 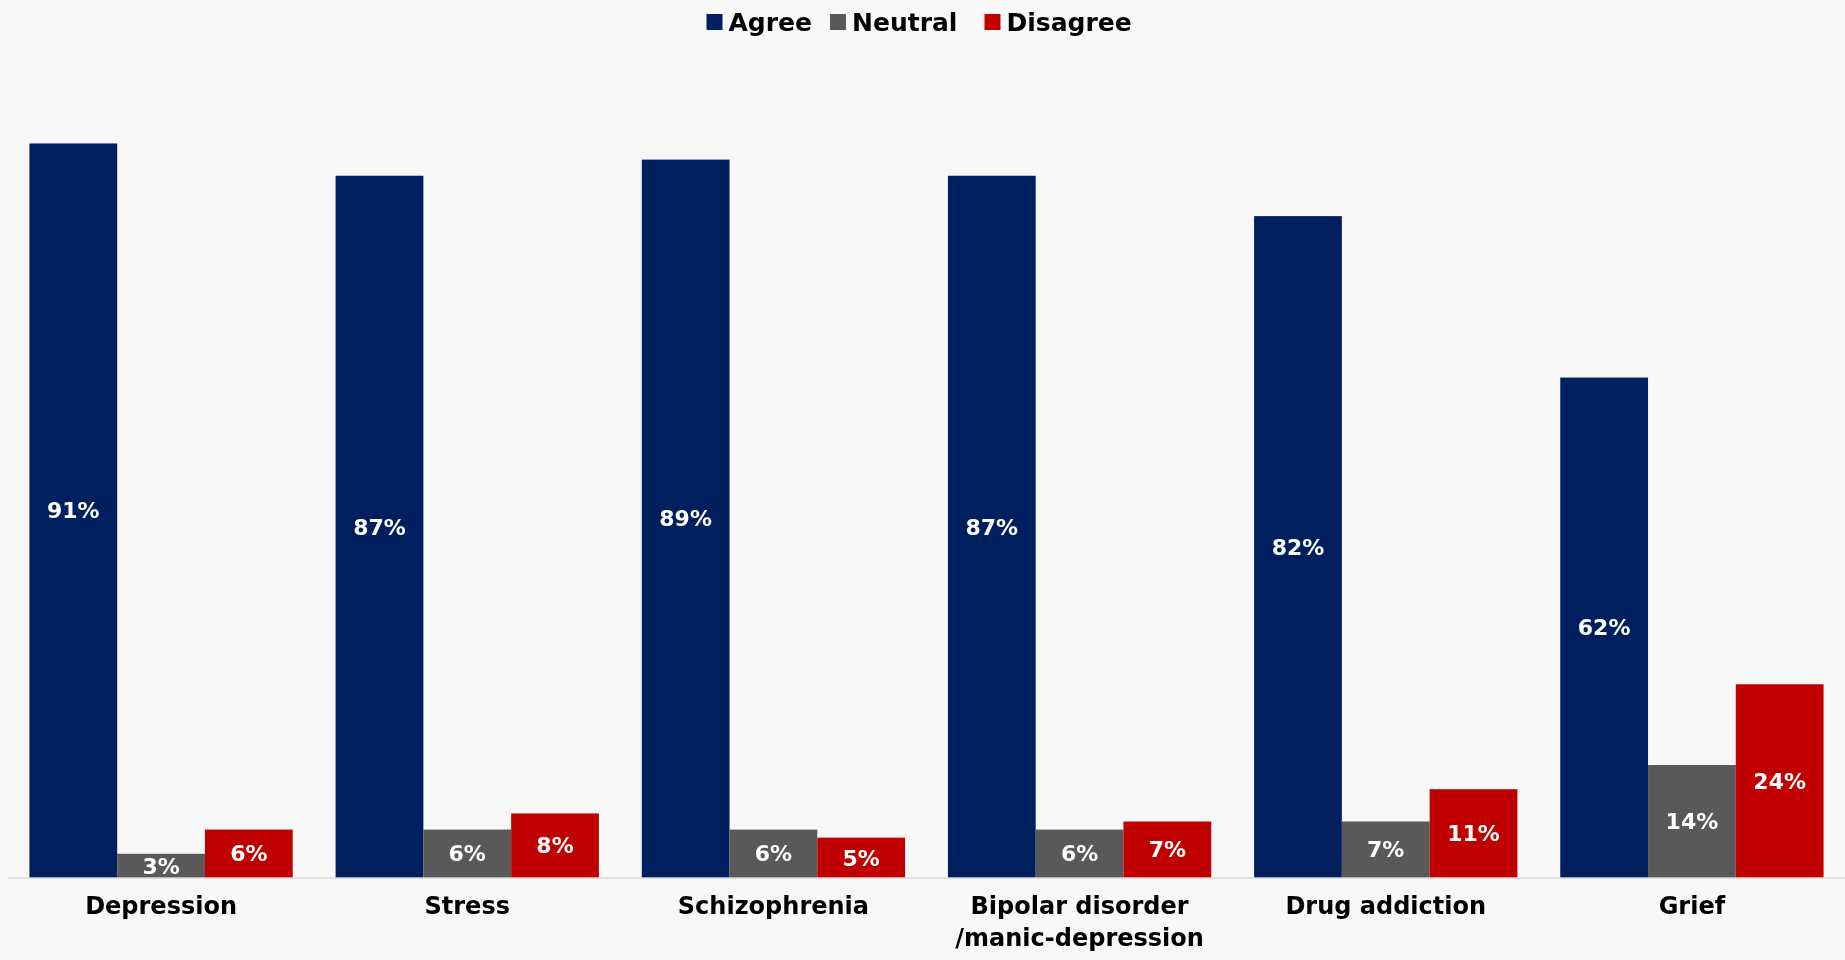 What do you see at coordinates (861, 858) in the screenshot?
I see `data-label: 5%` at bounding box center [861, 858].